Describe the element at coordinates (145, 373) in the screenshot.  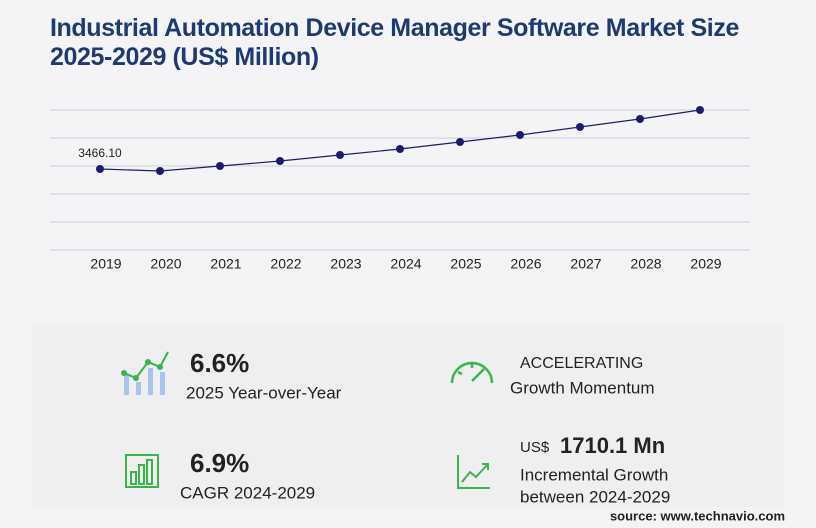
I see `icon-growth` at that location.